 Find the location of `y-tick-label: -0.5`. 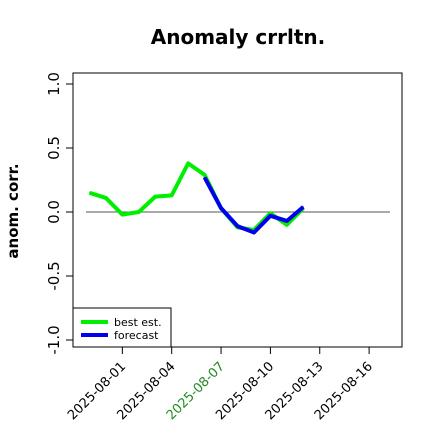

y-tick-label: -0.5 is located at coordinates (54, 275).